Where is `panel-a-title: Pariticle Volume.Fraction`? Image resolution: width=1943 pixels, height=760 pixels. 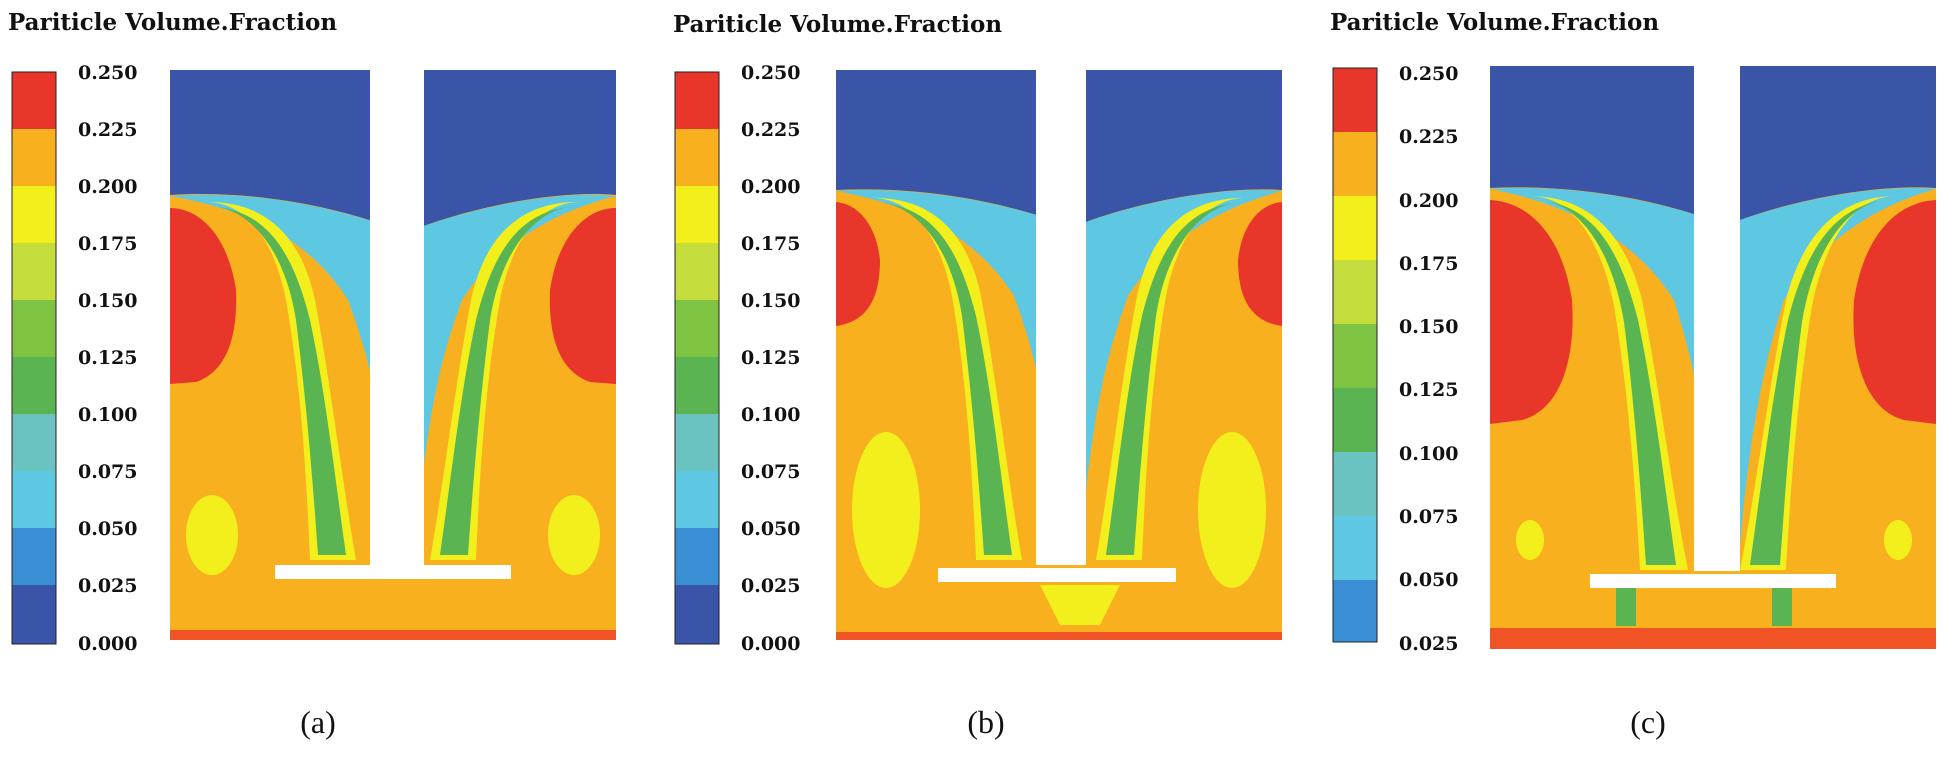
panel-a-title: Pariticle Volume.Fraction is located at coordinates (172, 22).